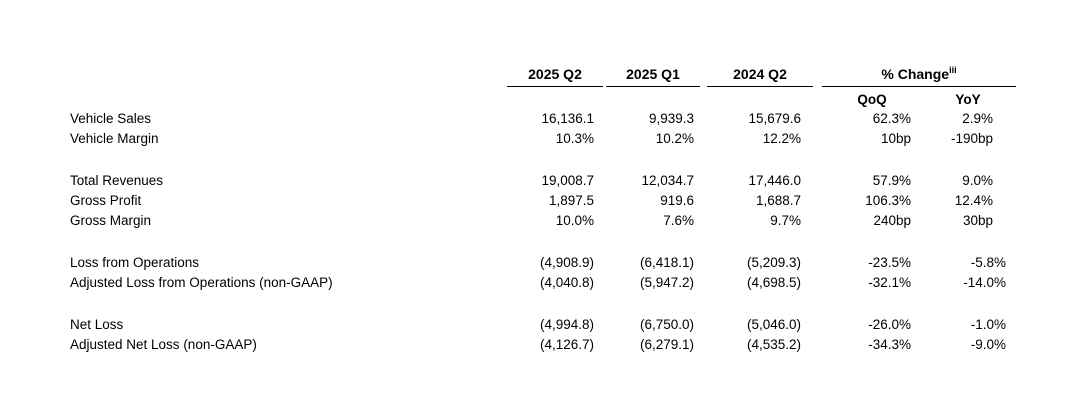 The image size is (1080, 408). What do you see at coordinates (773, 344) in the screenshot?
I see `value-2024-q2: (4,535.2)` at bounding box center [773, 344].